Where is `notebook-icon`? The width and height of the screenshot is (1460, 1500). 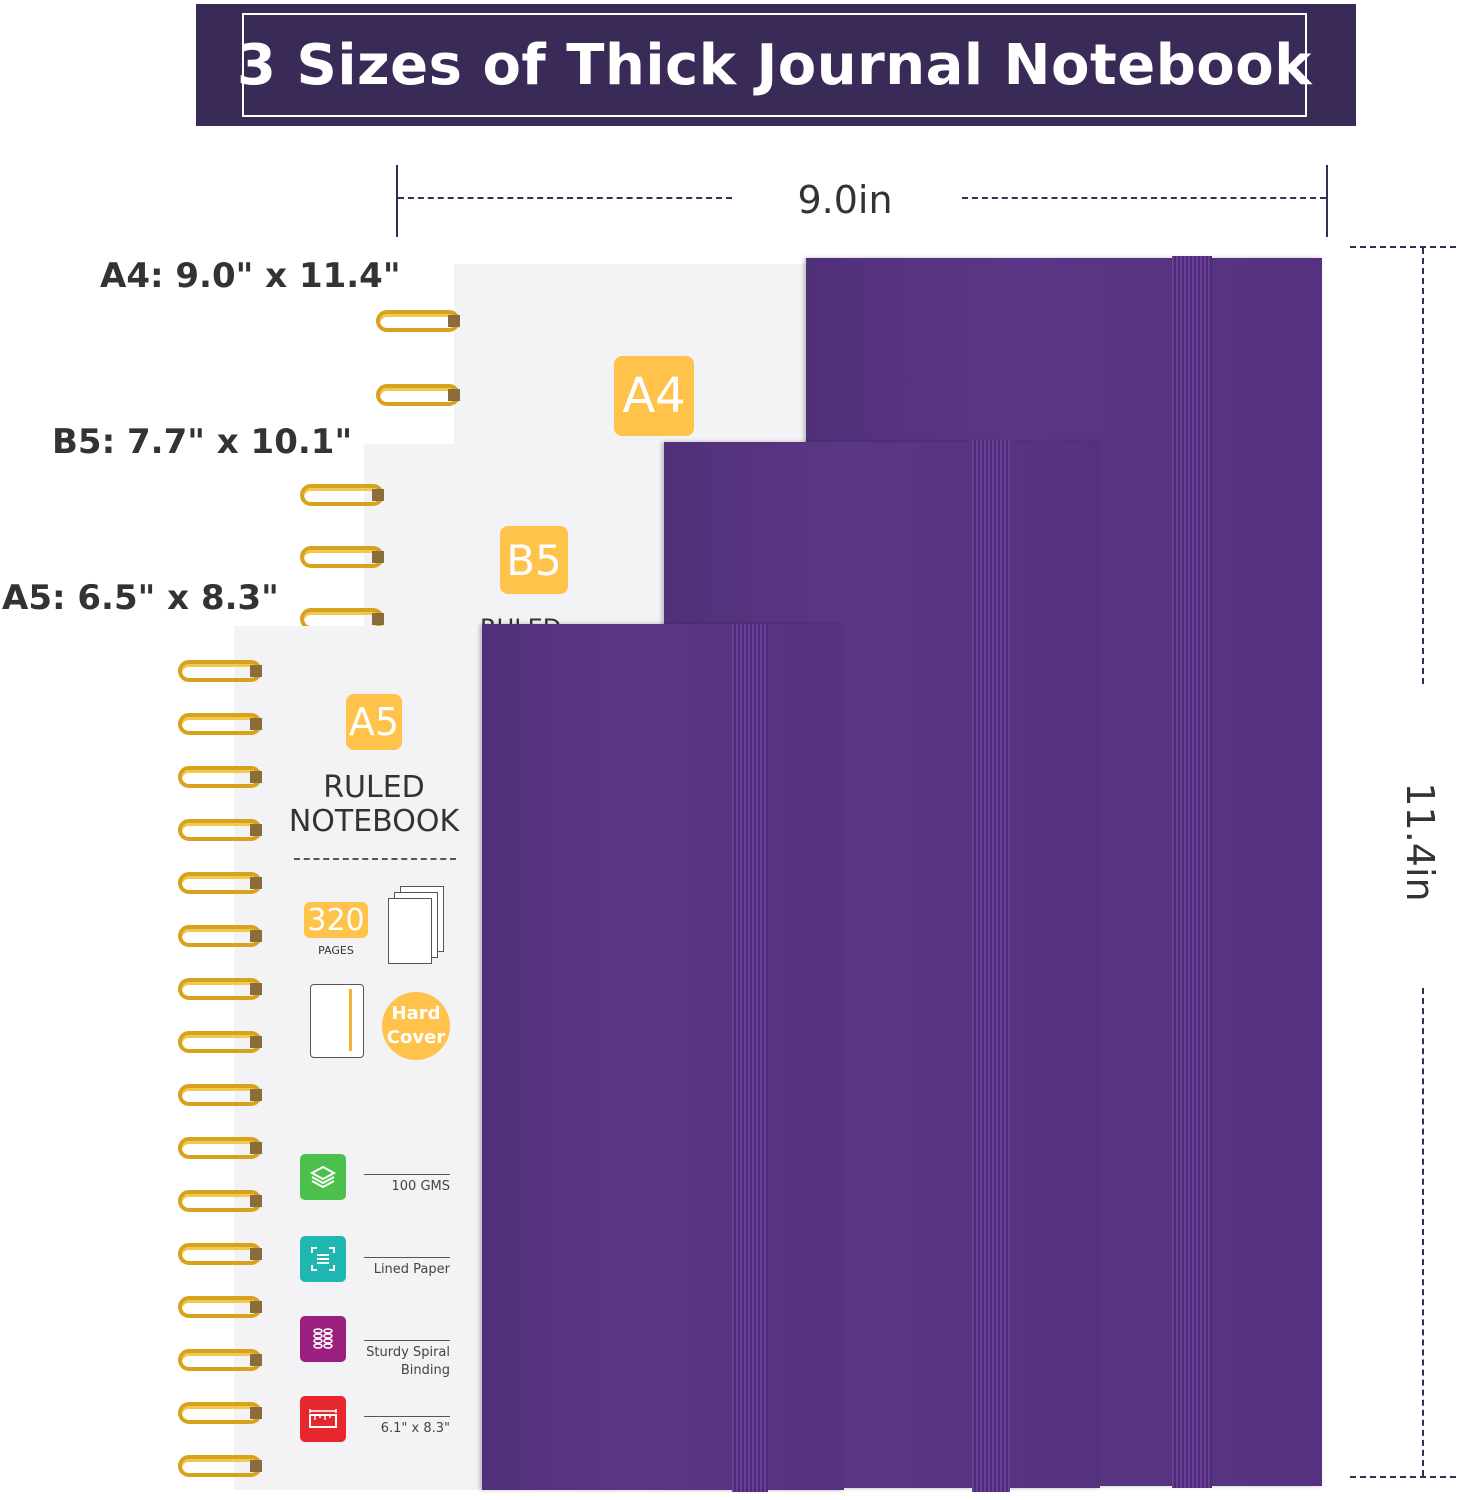
notebook-icon is located at coordinates (337, 1021).